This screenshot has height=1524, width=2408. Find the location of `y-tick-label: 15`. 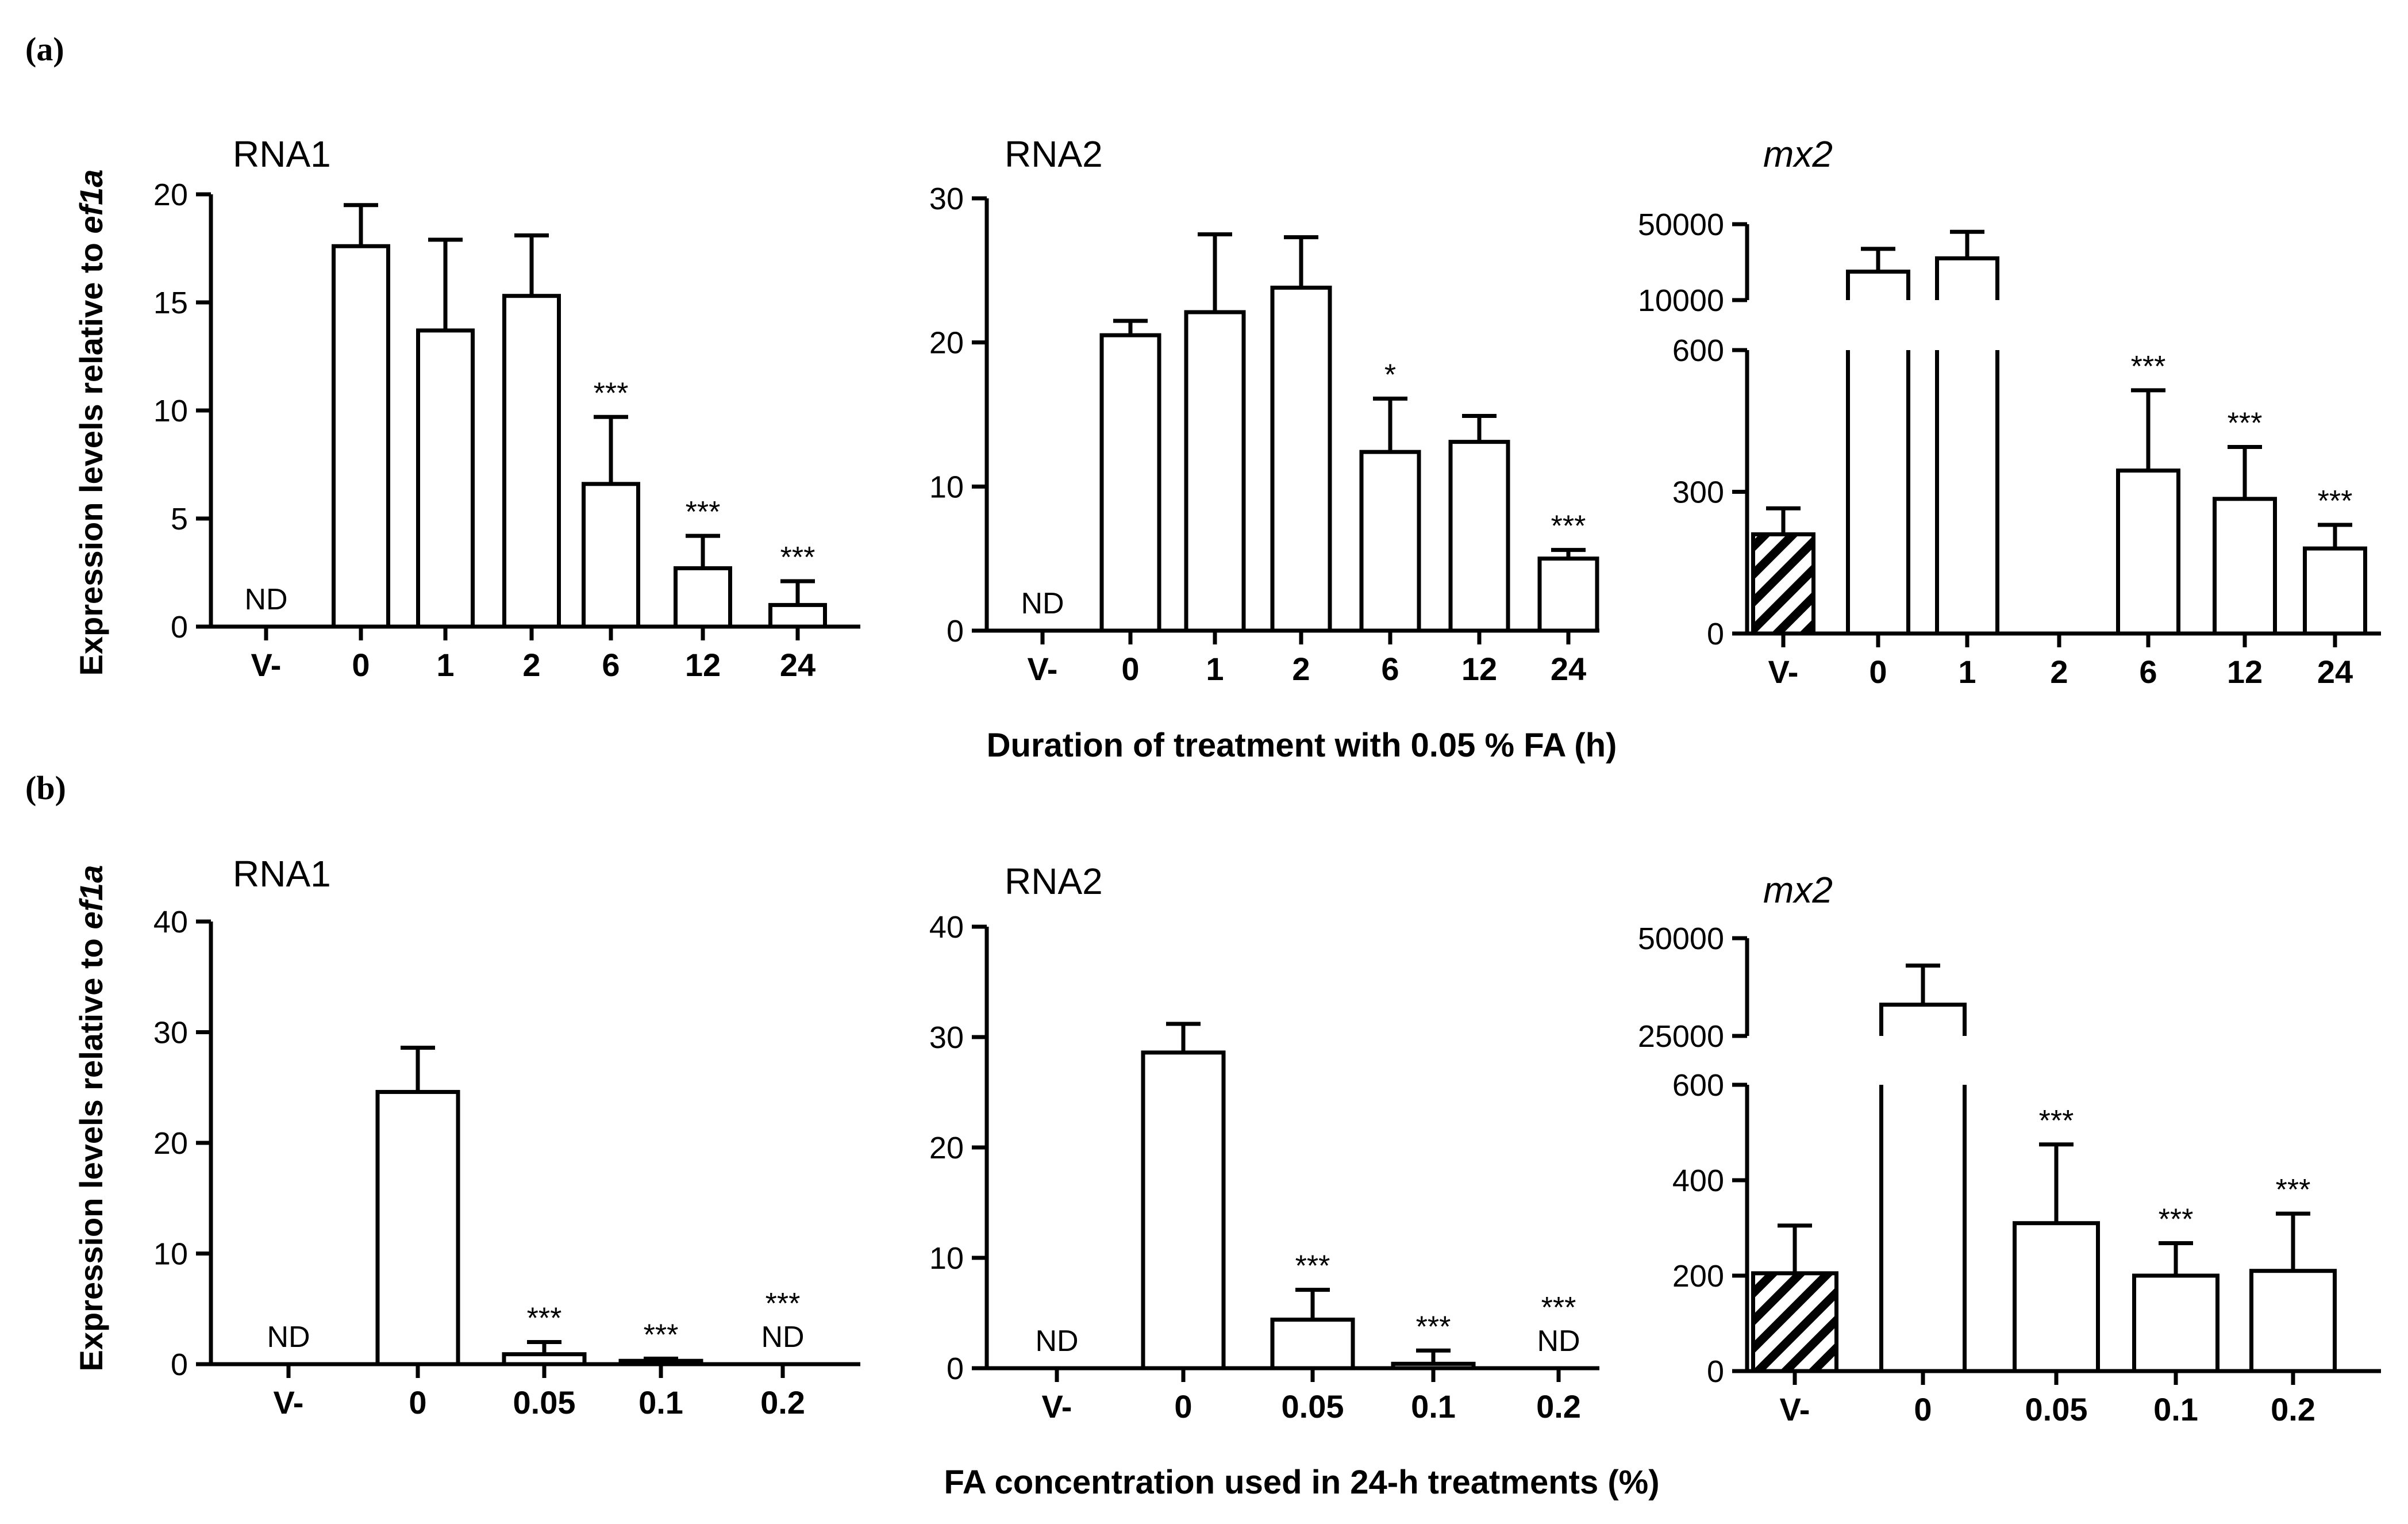

y-tick-label: 15 is located at coordinates (170, 303).